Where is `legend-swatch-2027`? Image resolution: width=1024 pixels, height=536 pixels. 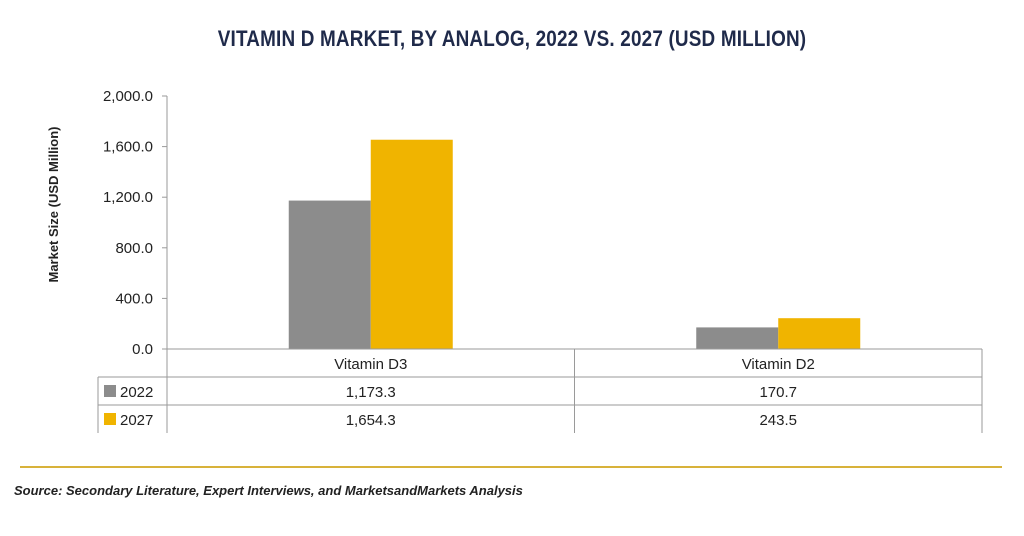
legend-swatch-2027 is located at coordinates (110, 419).